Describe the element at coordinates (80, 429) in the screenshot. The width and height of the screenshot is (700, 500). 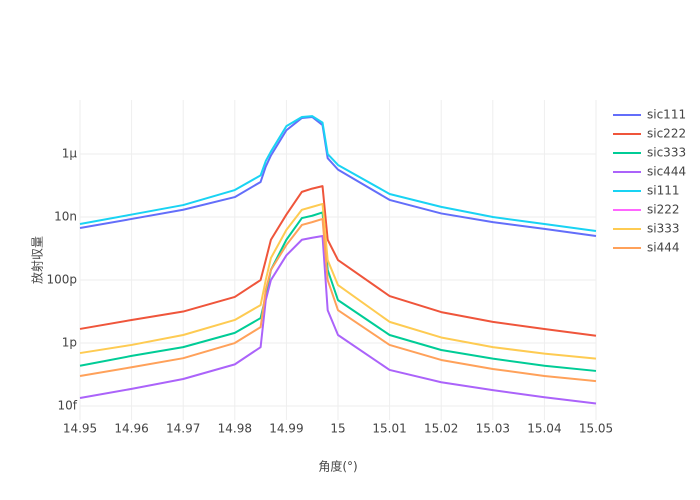
I see `x-tick-label: 14.95` at that location.